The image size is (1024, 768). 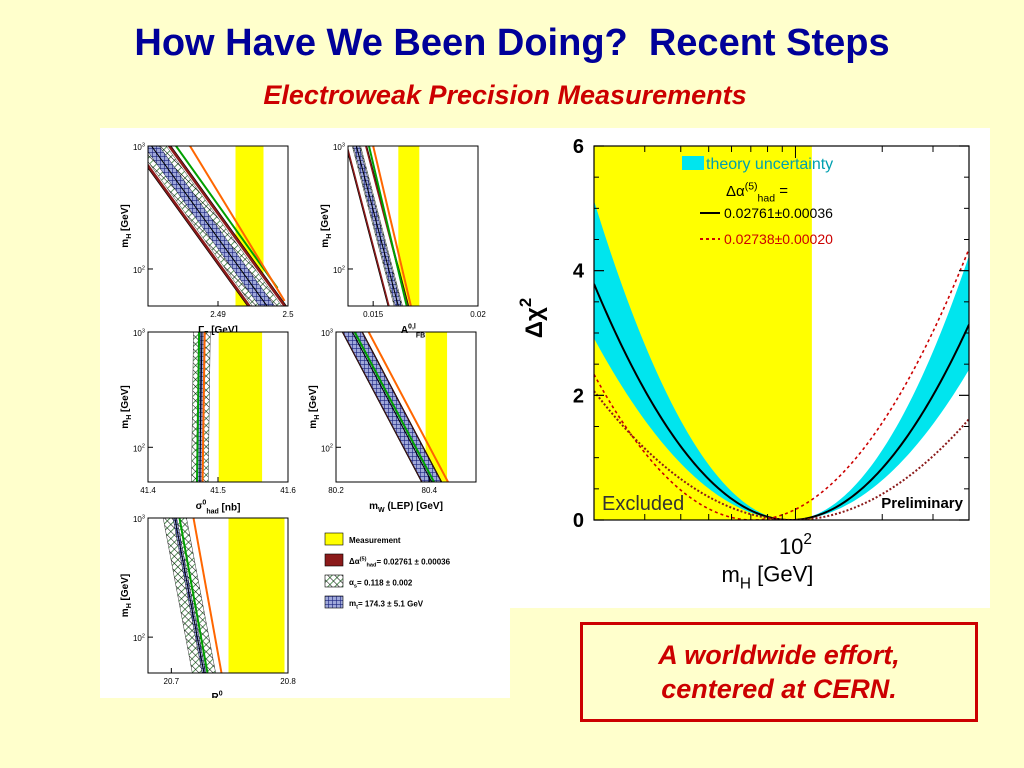 What do you see at coordinates (351, 582) in the screenshot?
I see `legend-label-alphas-part: α` at bounding box center [351, 582].